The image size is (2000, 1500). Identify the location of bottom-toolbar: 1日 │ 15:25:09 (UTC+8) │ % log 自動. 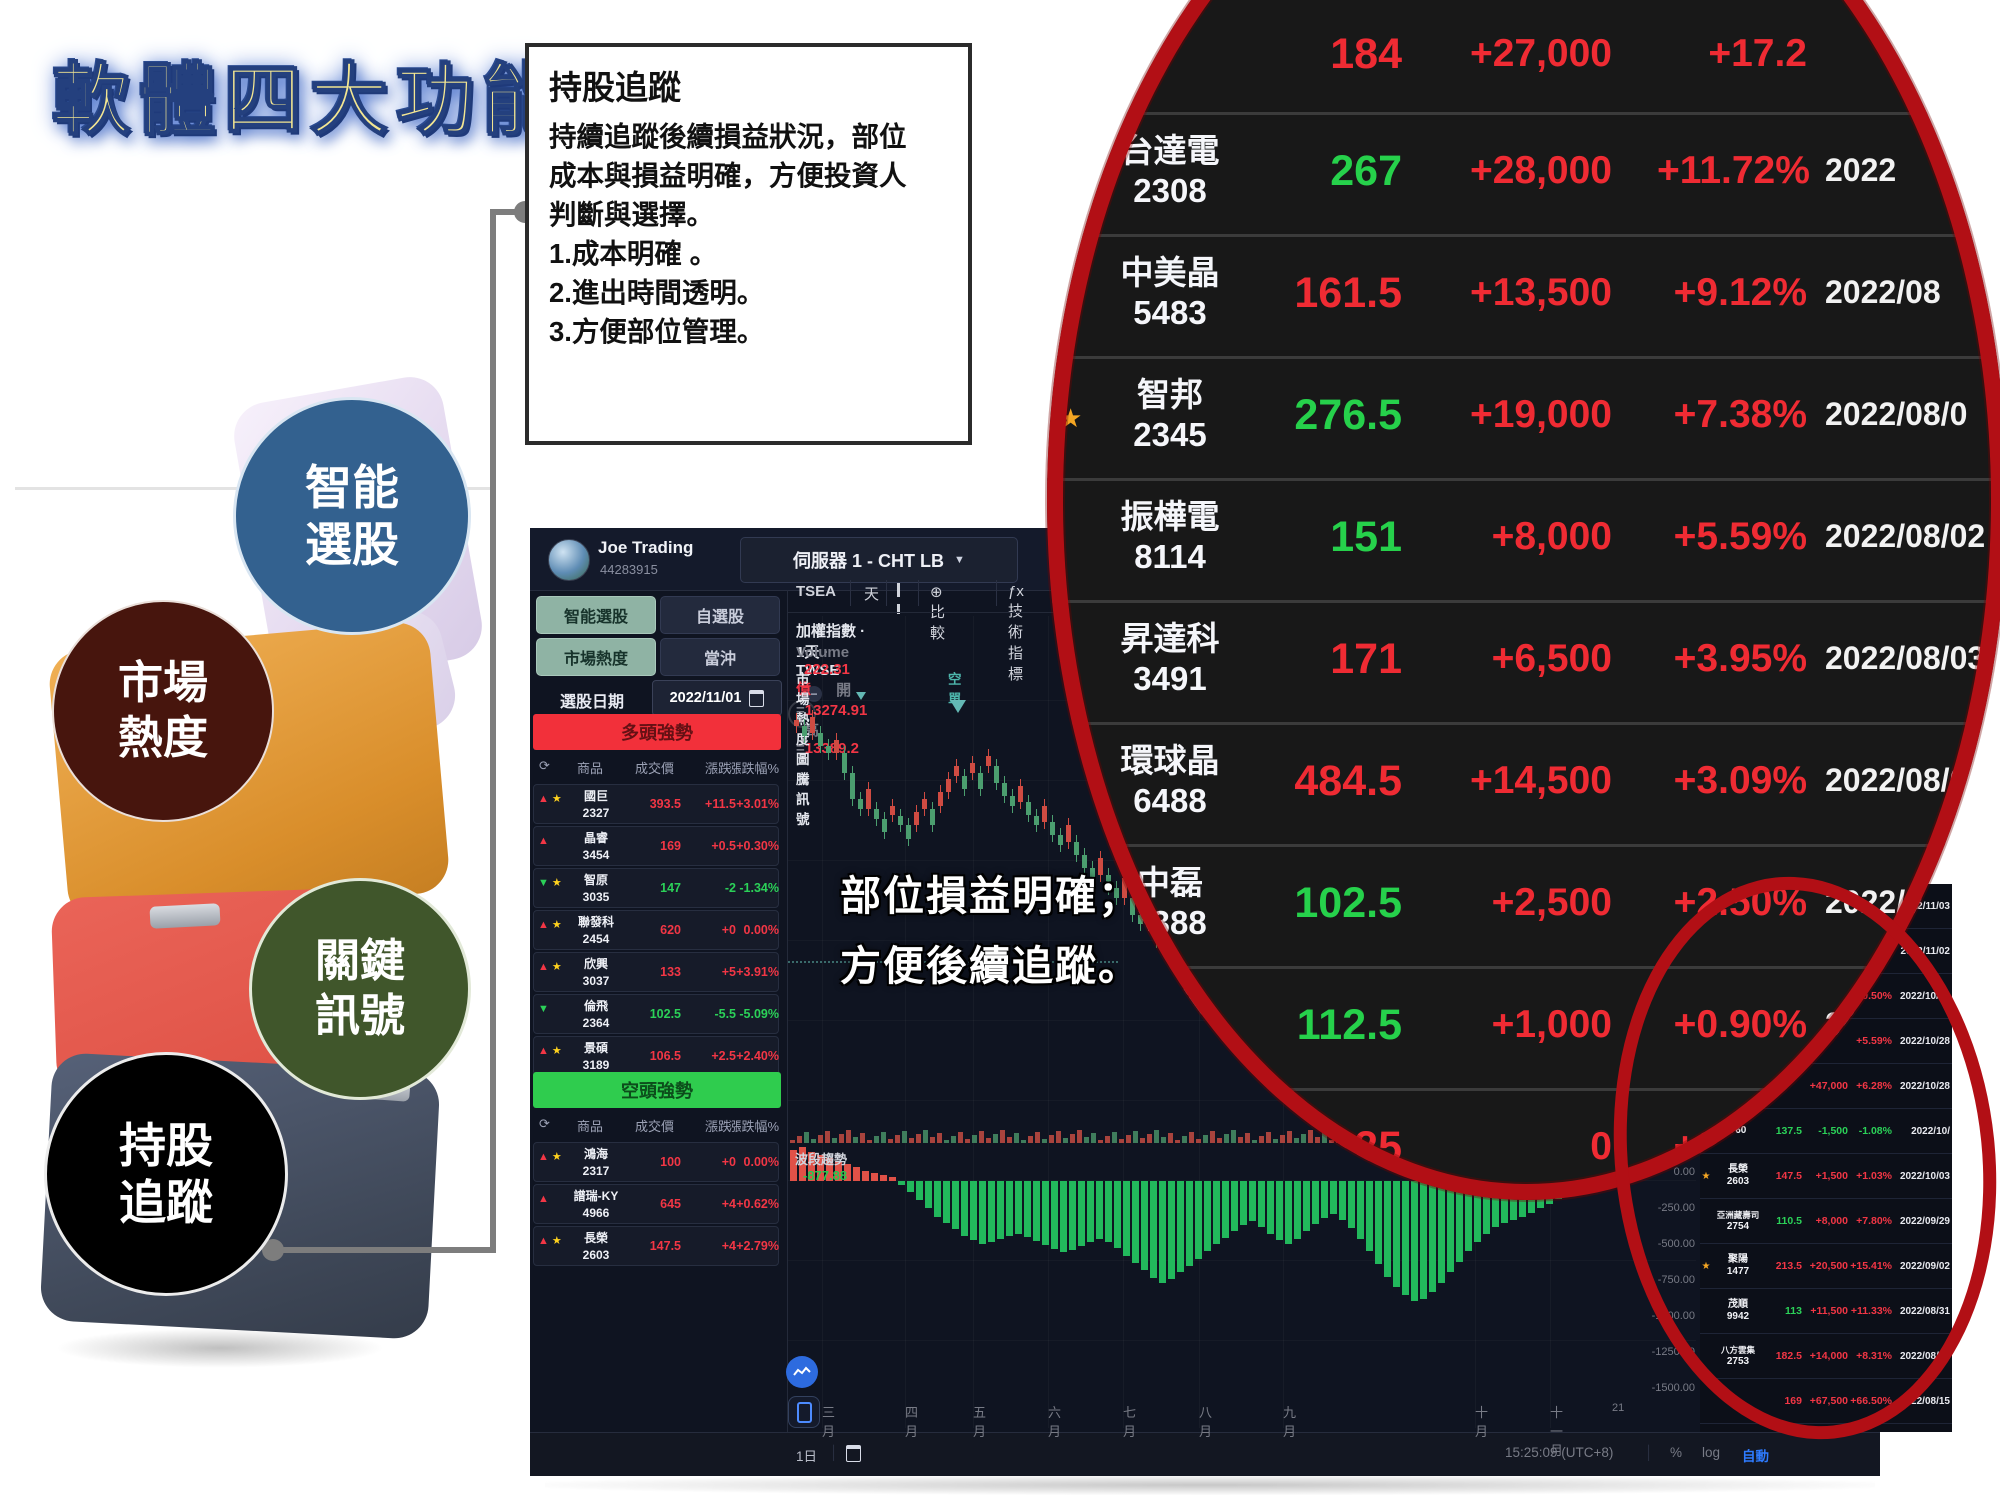
(1205, 1454).